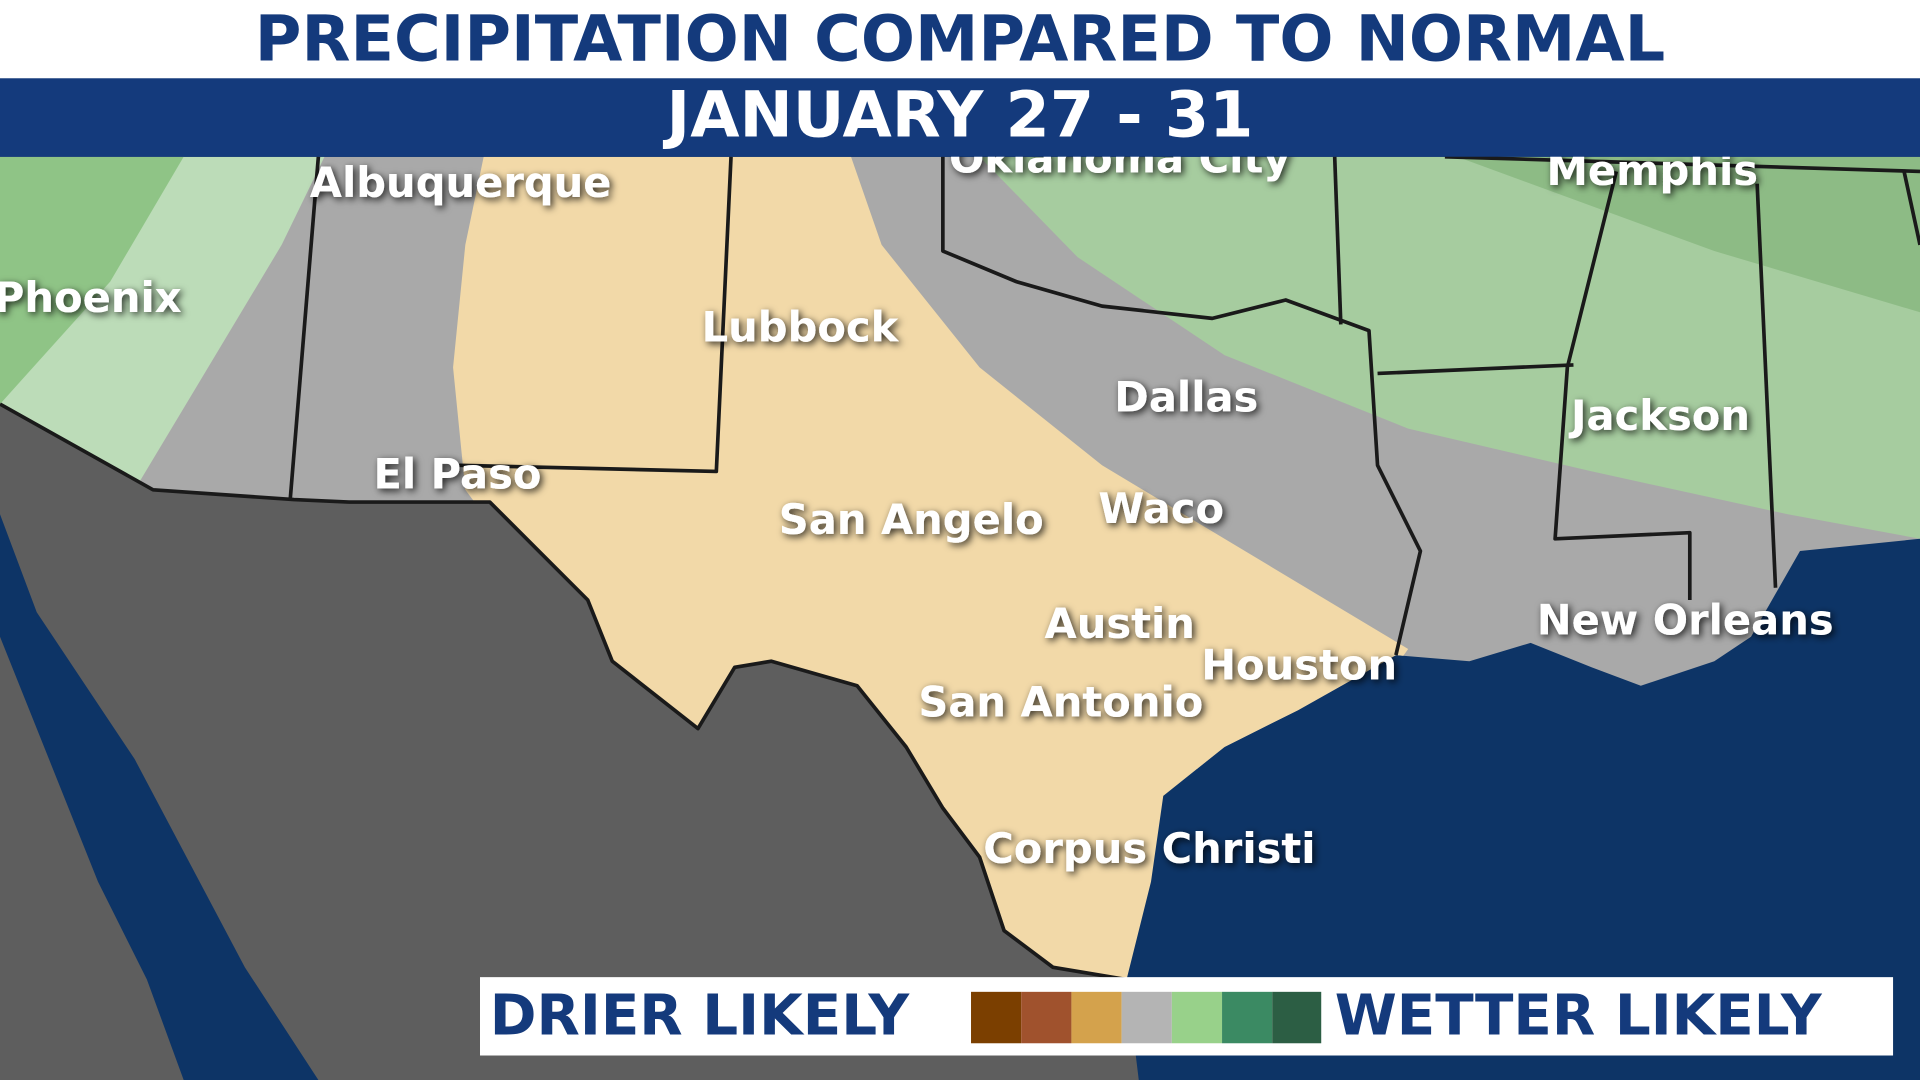  I want to click on city-label: San Antonio, so click(1060, 701).